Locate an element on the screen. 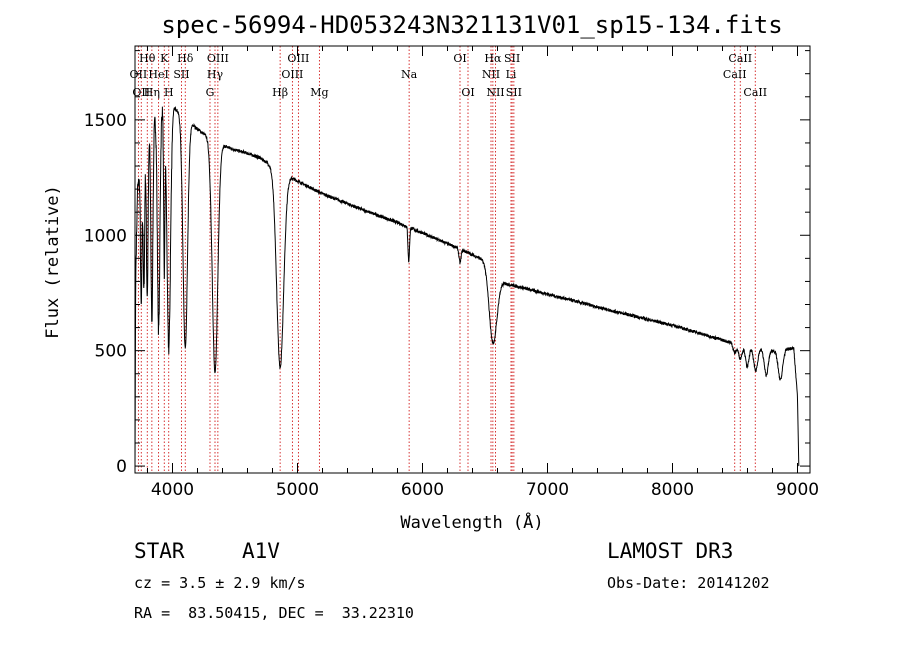 The width and height of the screenshot is (900, 649). y-axis-label: Flux (relative) is located at coordinates (53, 262).